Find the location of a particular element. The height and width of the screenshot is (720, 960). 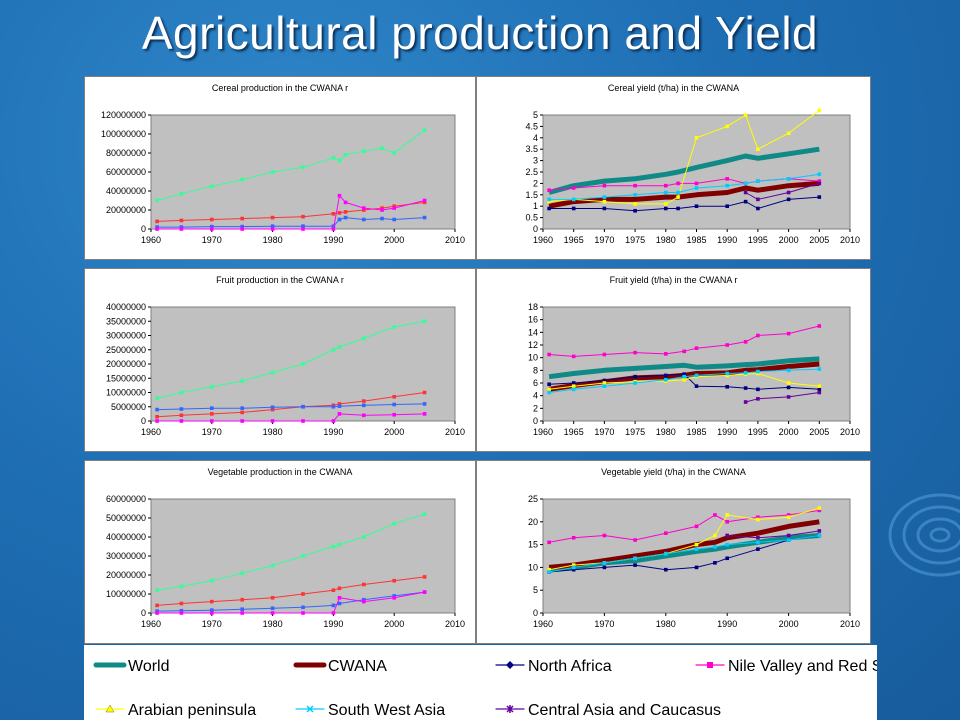

legend-item-central-asia-and-caucasus: Central Asia and Caucasus is located at coordinates (608, 710).